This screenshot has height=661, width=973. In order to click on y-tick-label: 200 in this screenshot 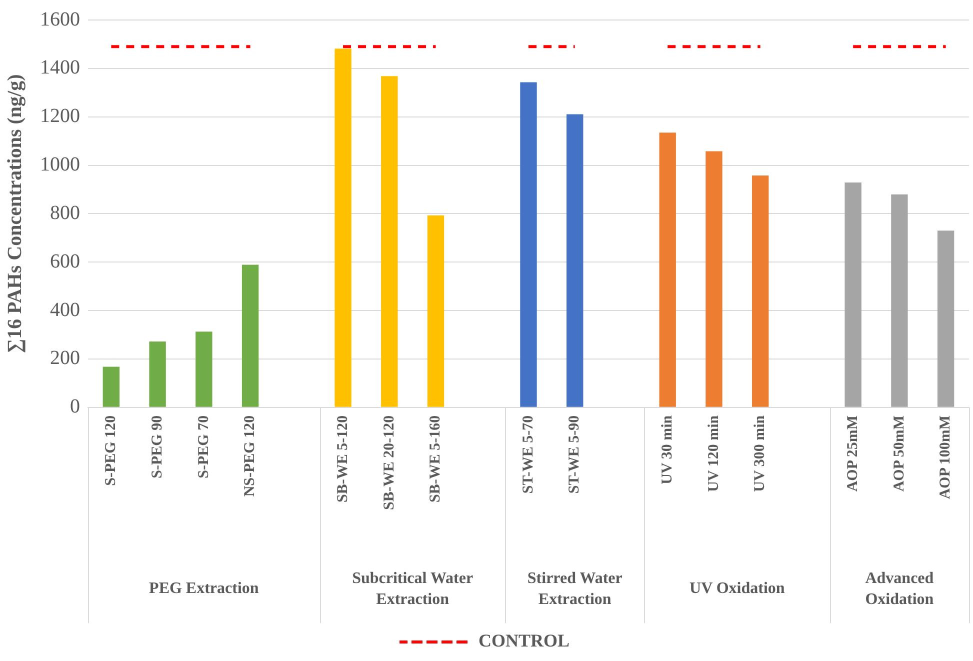, I will do `click(65, 358)`.